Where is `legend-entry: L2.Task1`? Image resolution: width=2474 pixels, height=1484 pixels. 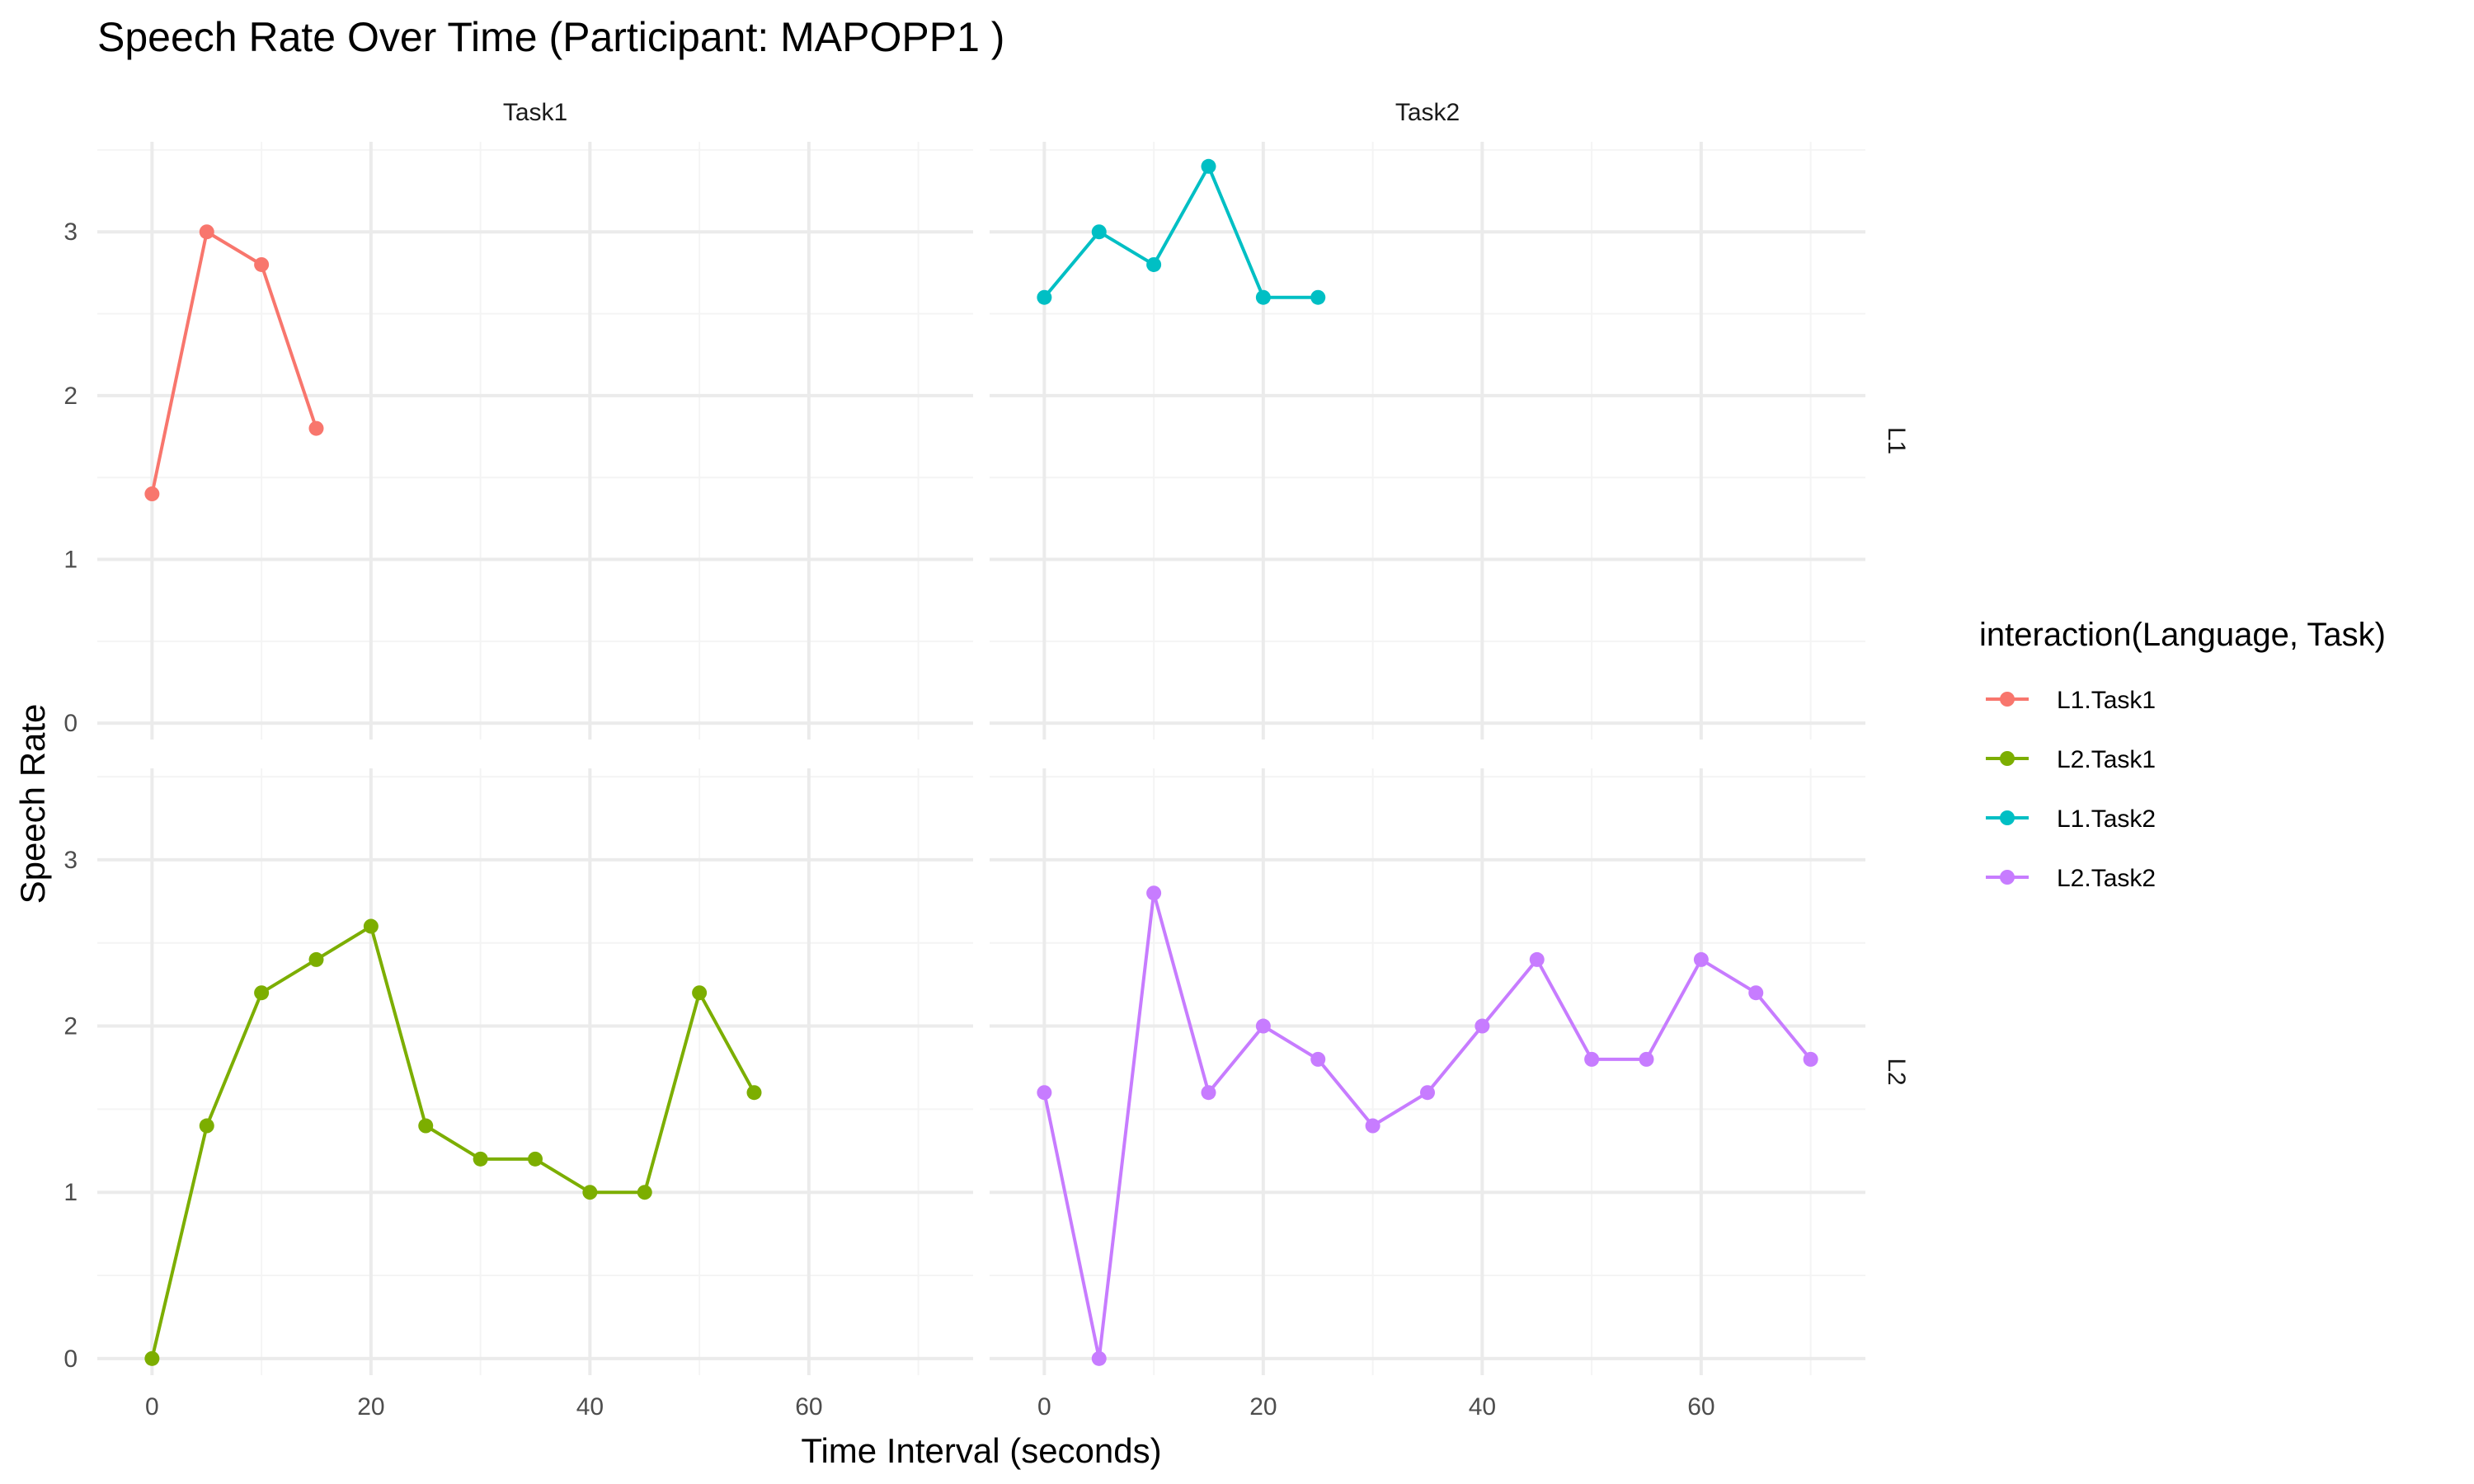
legend-entry: L2.Task1 is located at coordinates (2071, 759).